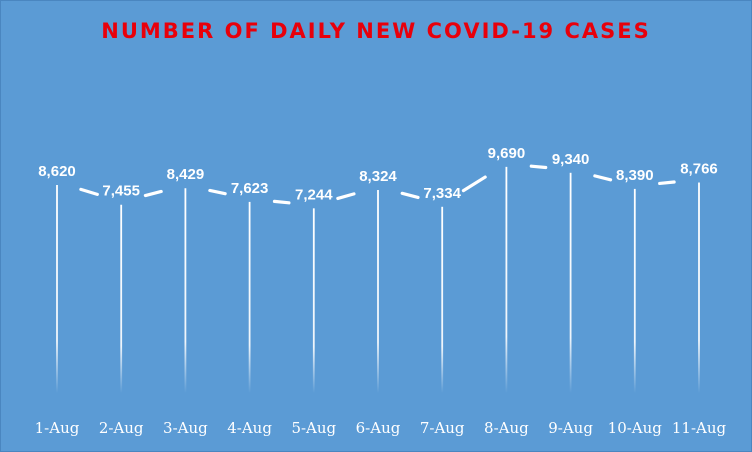 This screenshot has width=752, height=452. What do you see at coordinates (507, 153) in the screenshot?
I see `data-label-8-Aug: 9,690` at bounding box center [507, 153].